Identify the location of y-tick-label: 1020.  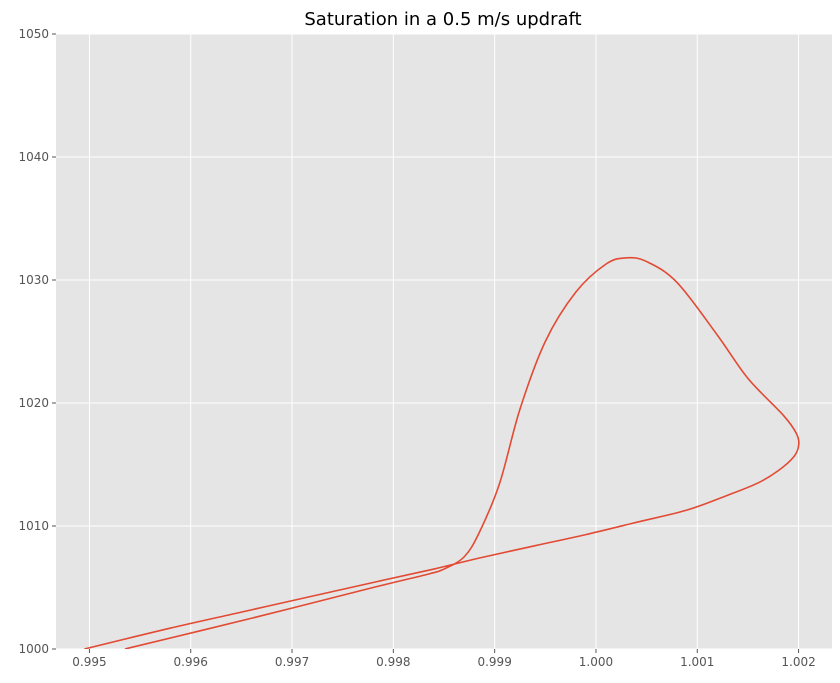
(33, 403).